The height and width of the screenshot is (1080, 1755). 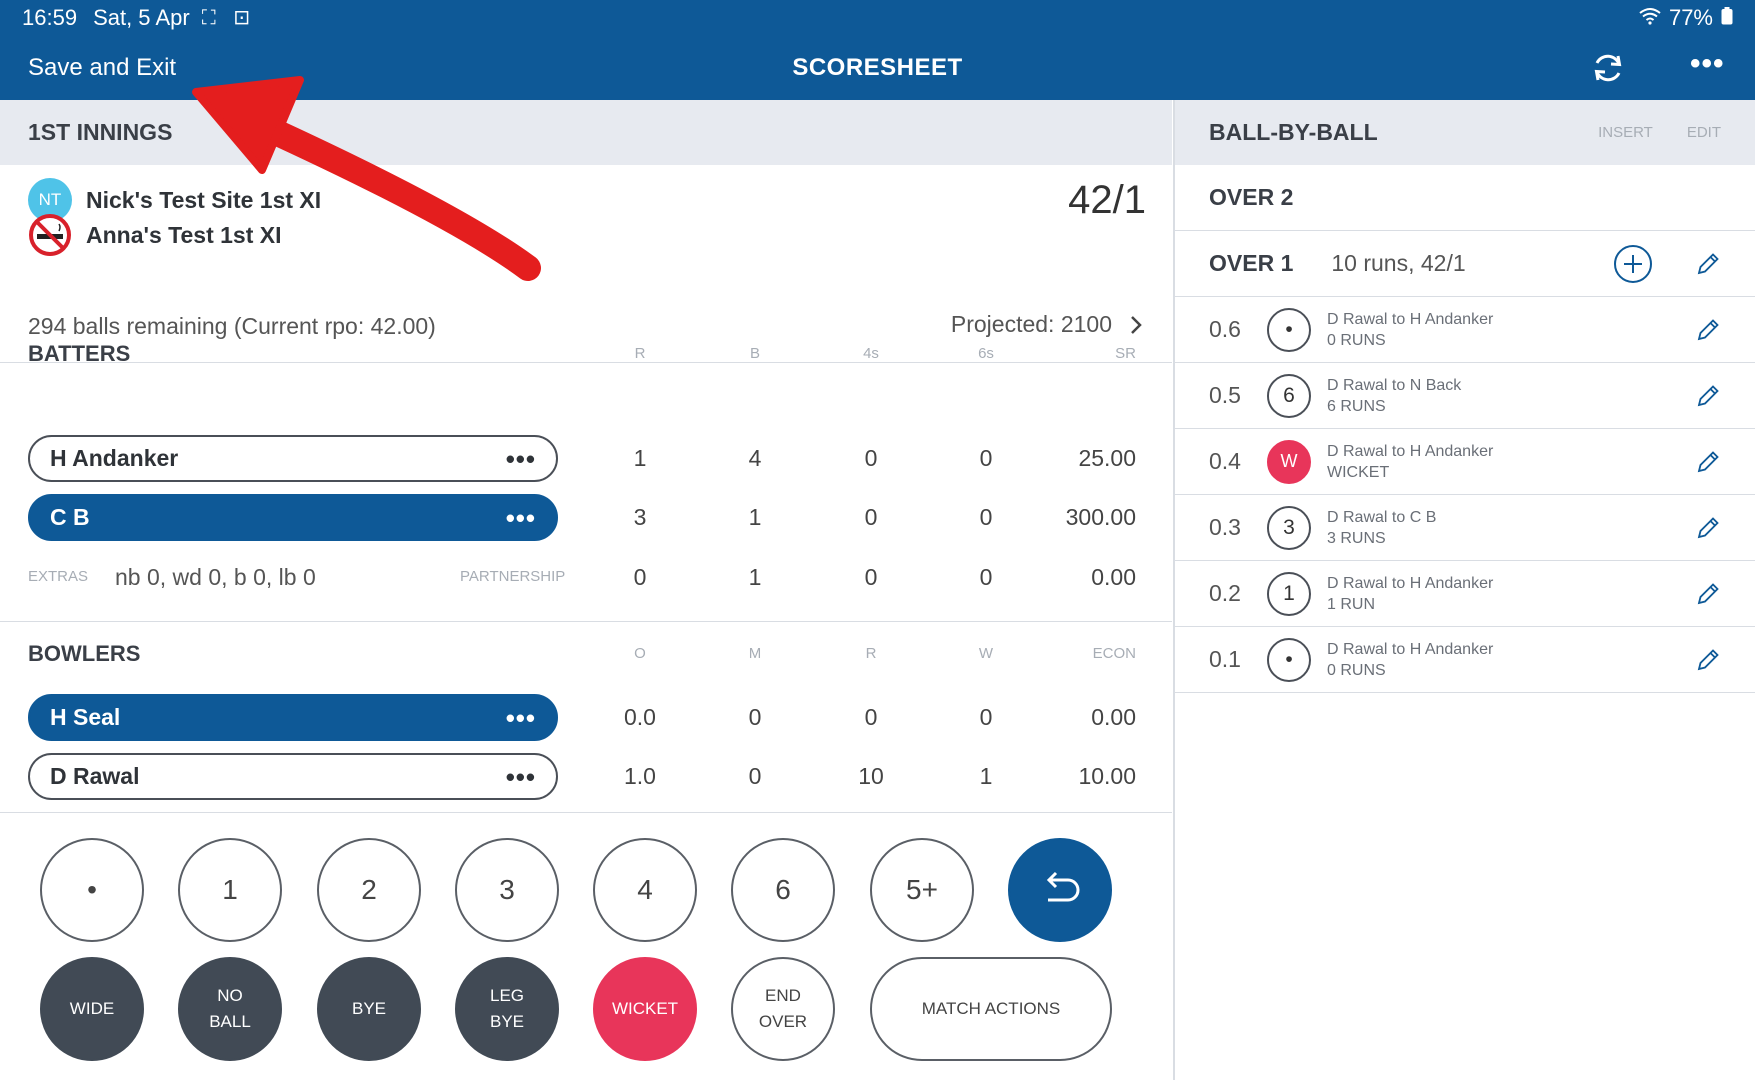 I want to click on partnership-label: PARTNERSHIP, so click(x=513, y=576).